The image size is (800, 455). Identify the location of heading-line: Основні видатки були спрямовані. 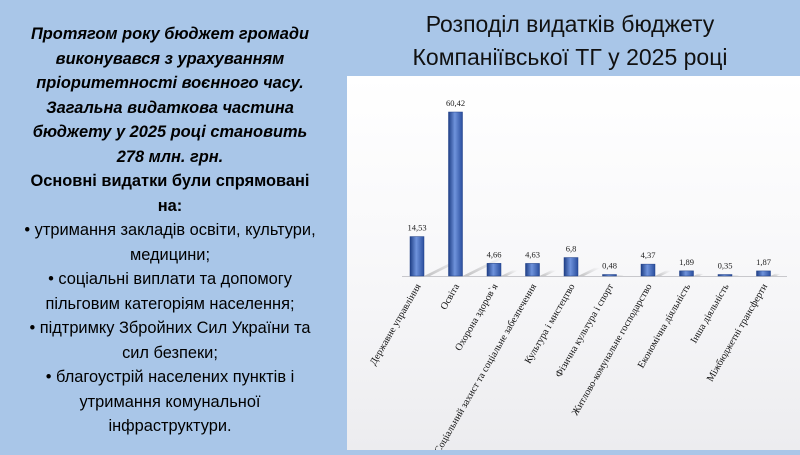
(170, 181).